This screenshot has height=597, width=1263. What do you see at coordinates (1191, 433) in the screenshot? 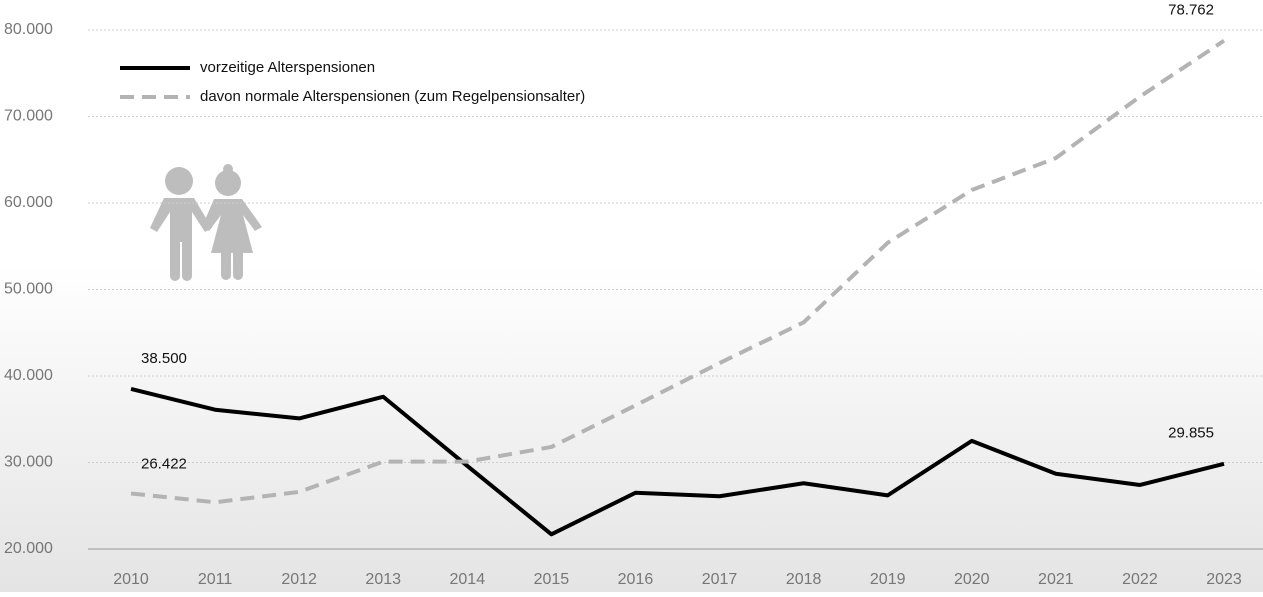
I see `data-label: 29.855` at bounding box center [1191, 433].